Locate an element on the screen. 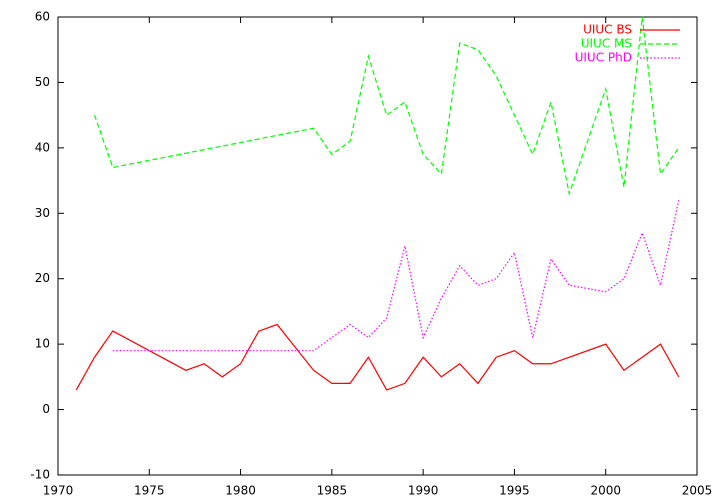 The height and width of the screenshot is (504, 720). x-tick-label: 1975 is located at coordinates (149, 491).